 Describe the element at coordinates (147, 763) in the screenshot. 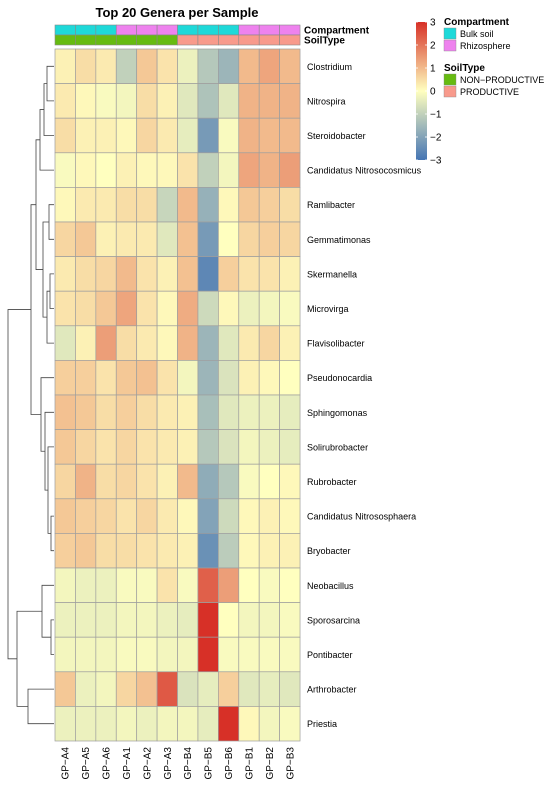

I see `column-label: GP−A2` at that location.